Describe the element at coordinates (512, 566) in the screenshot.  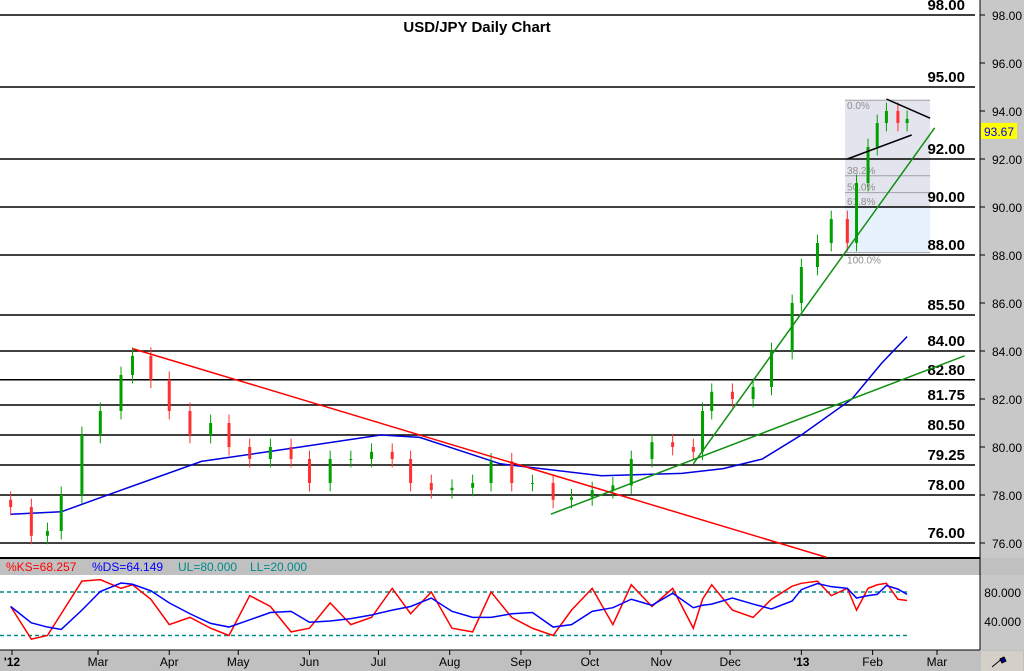
I see `stochastic-header` at that location.